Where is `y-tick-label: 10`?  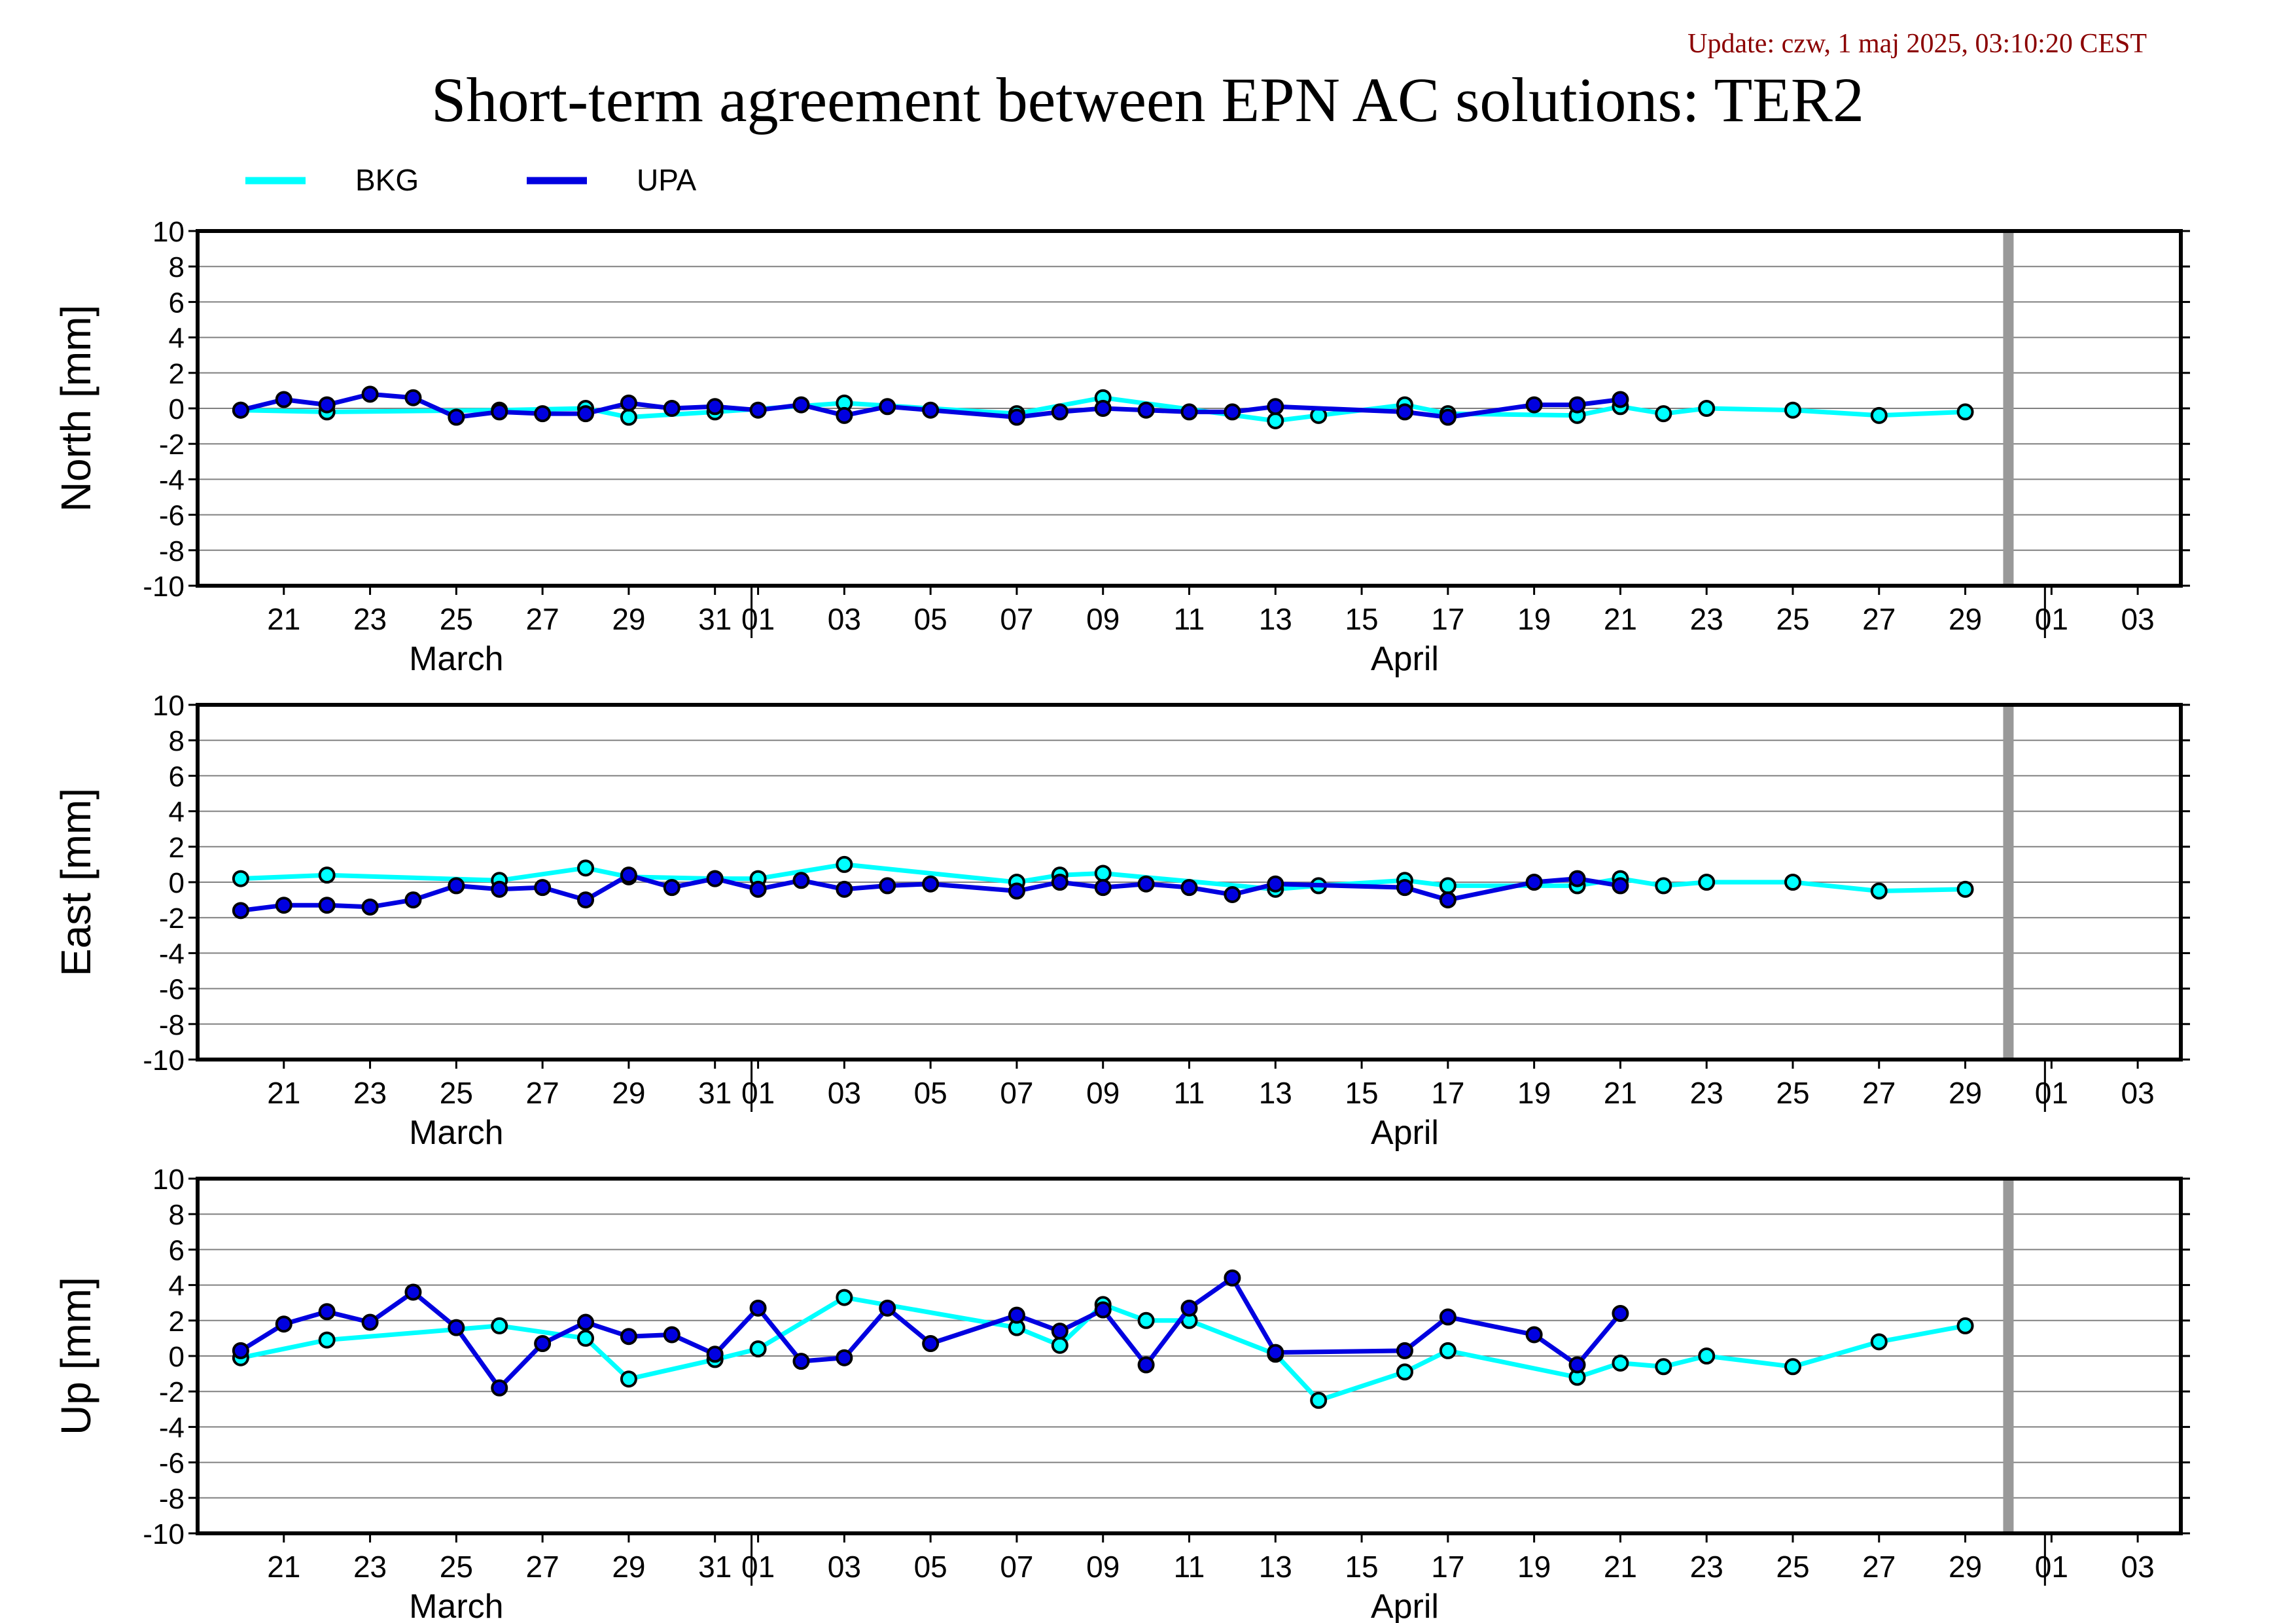
y-tick-label: 10 is located at coordinates (168, 232).